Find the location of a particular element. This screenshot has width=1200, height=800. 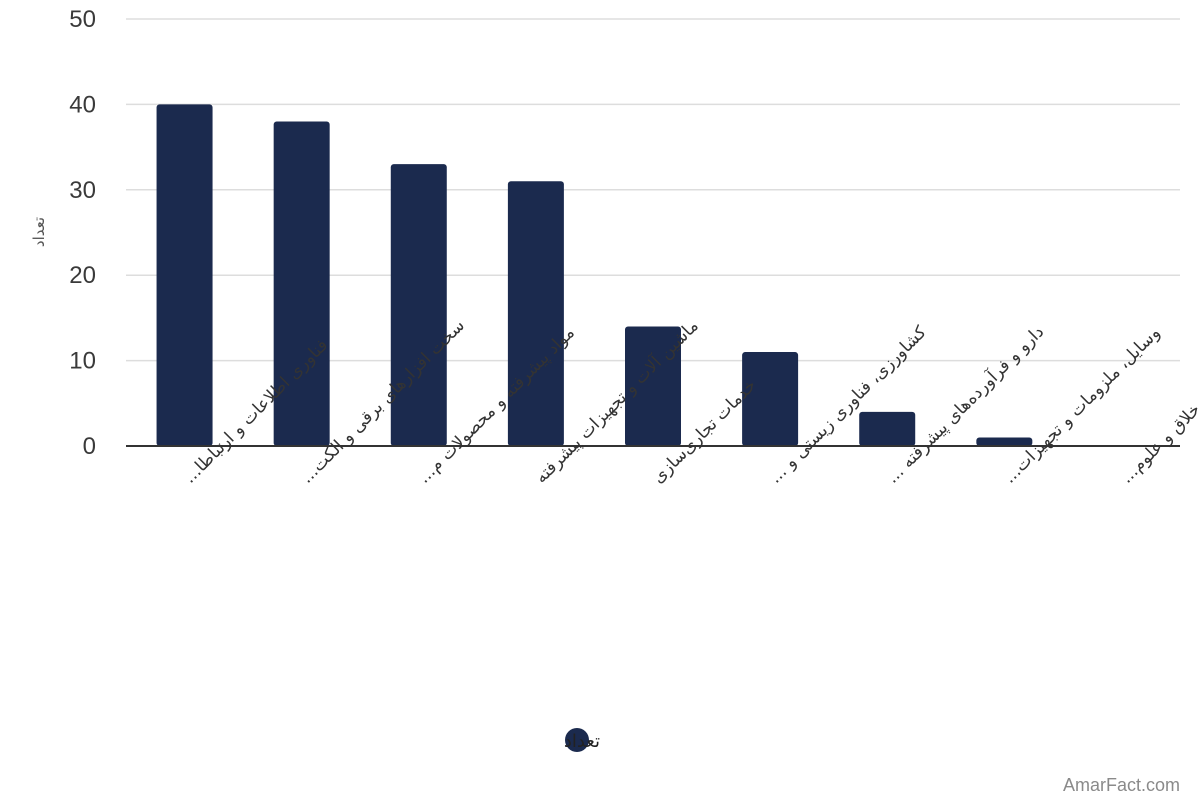

legend: تعداد is located at coordinates (582, 740).